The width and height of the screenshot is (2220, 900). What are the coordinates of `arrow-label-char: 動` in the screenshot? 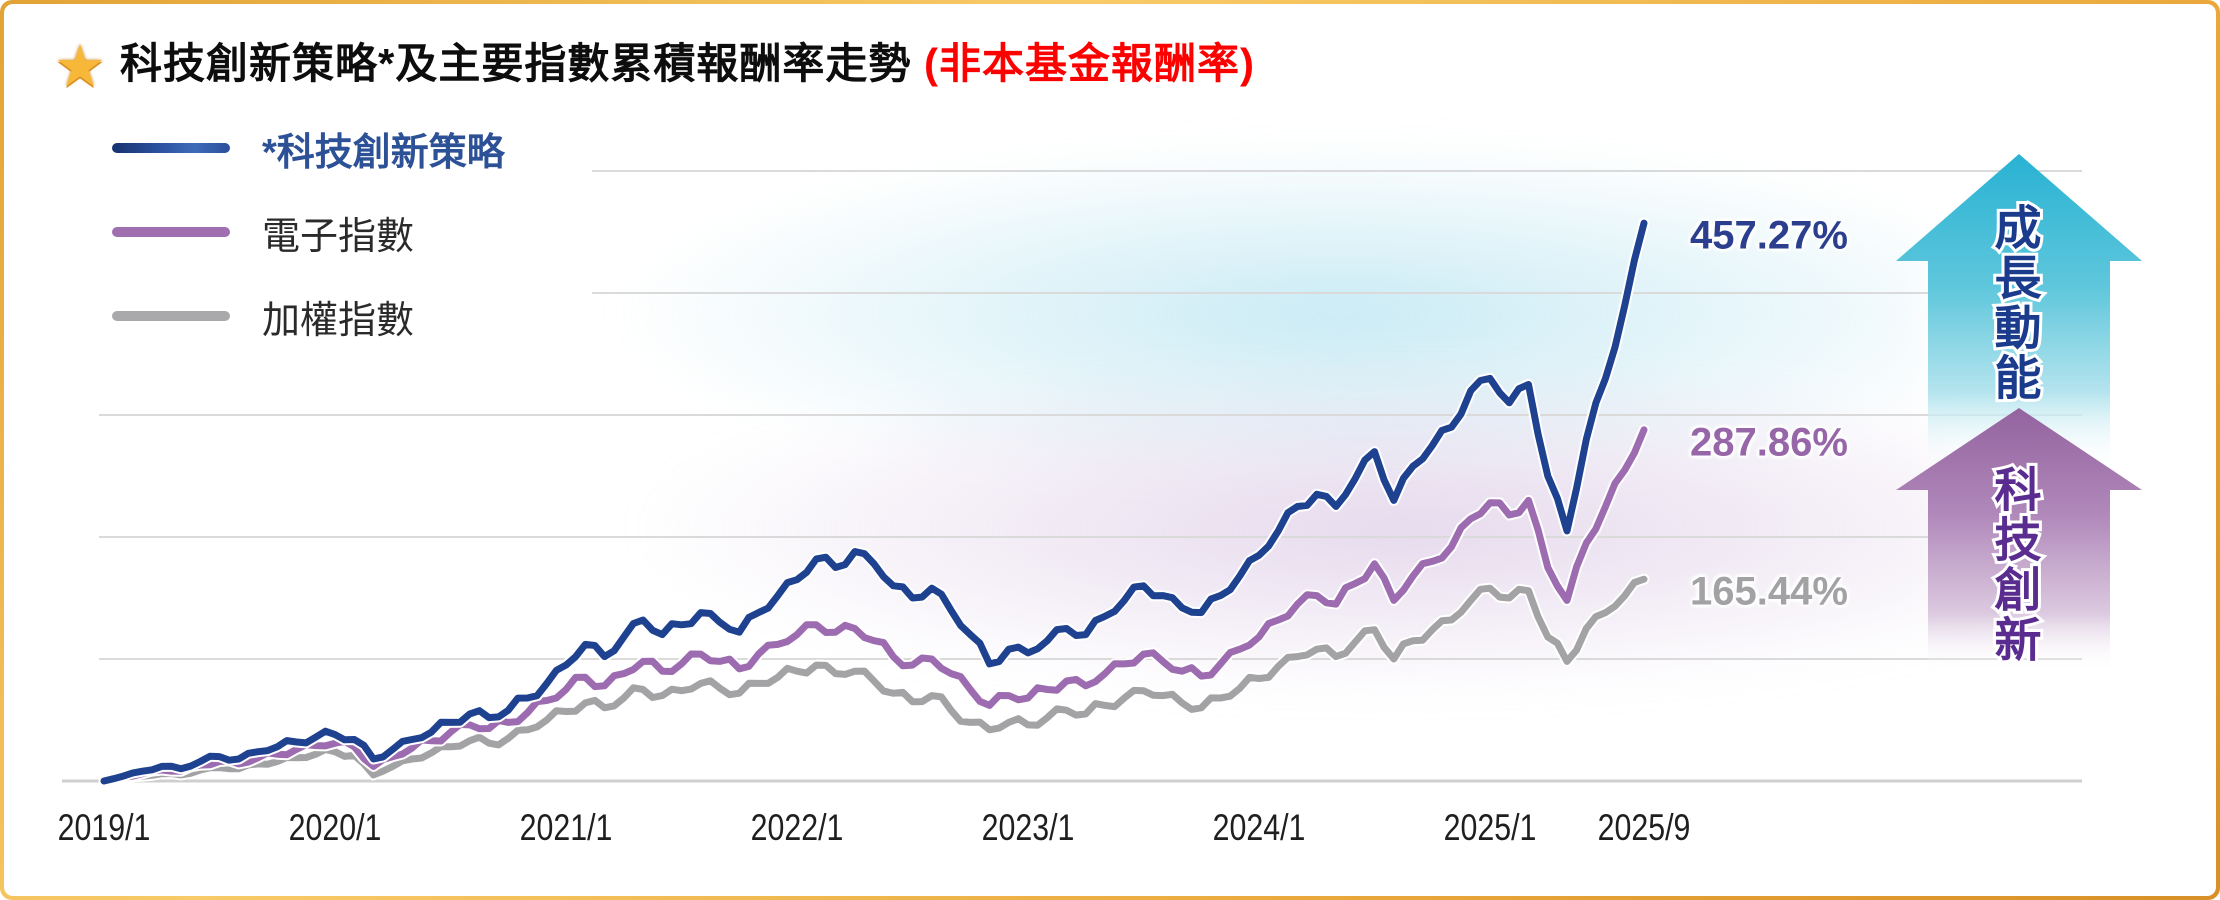 It's located at (2018, 328).